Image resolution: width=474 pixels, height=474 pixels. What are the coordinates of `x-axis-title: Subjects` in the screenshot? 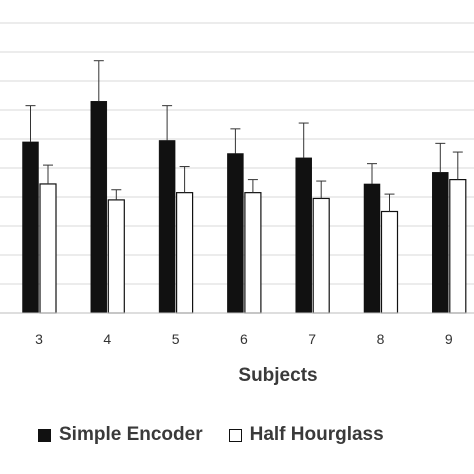 It's located at (277, 375).